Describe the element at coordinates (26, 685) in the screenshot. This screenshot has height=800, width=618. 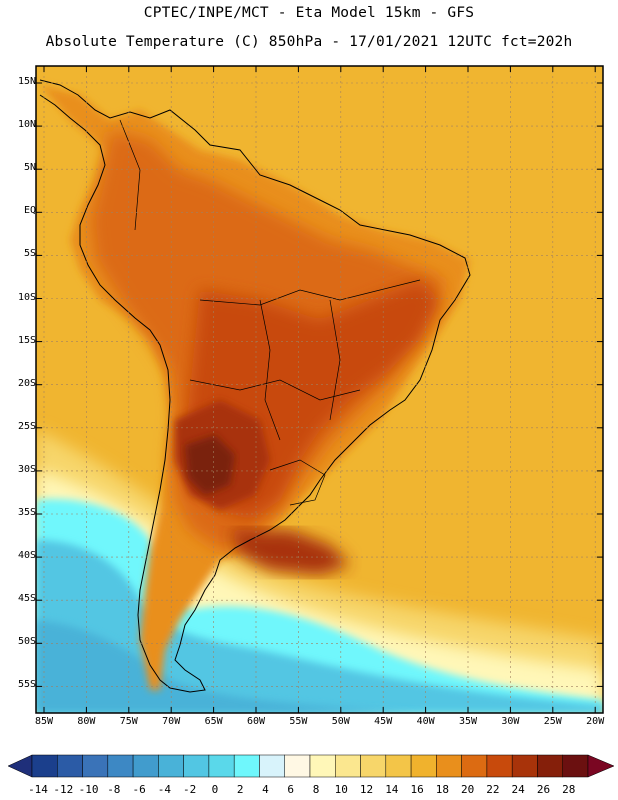
I see `latitude-label: 55S` at that location.